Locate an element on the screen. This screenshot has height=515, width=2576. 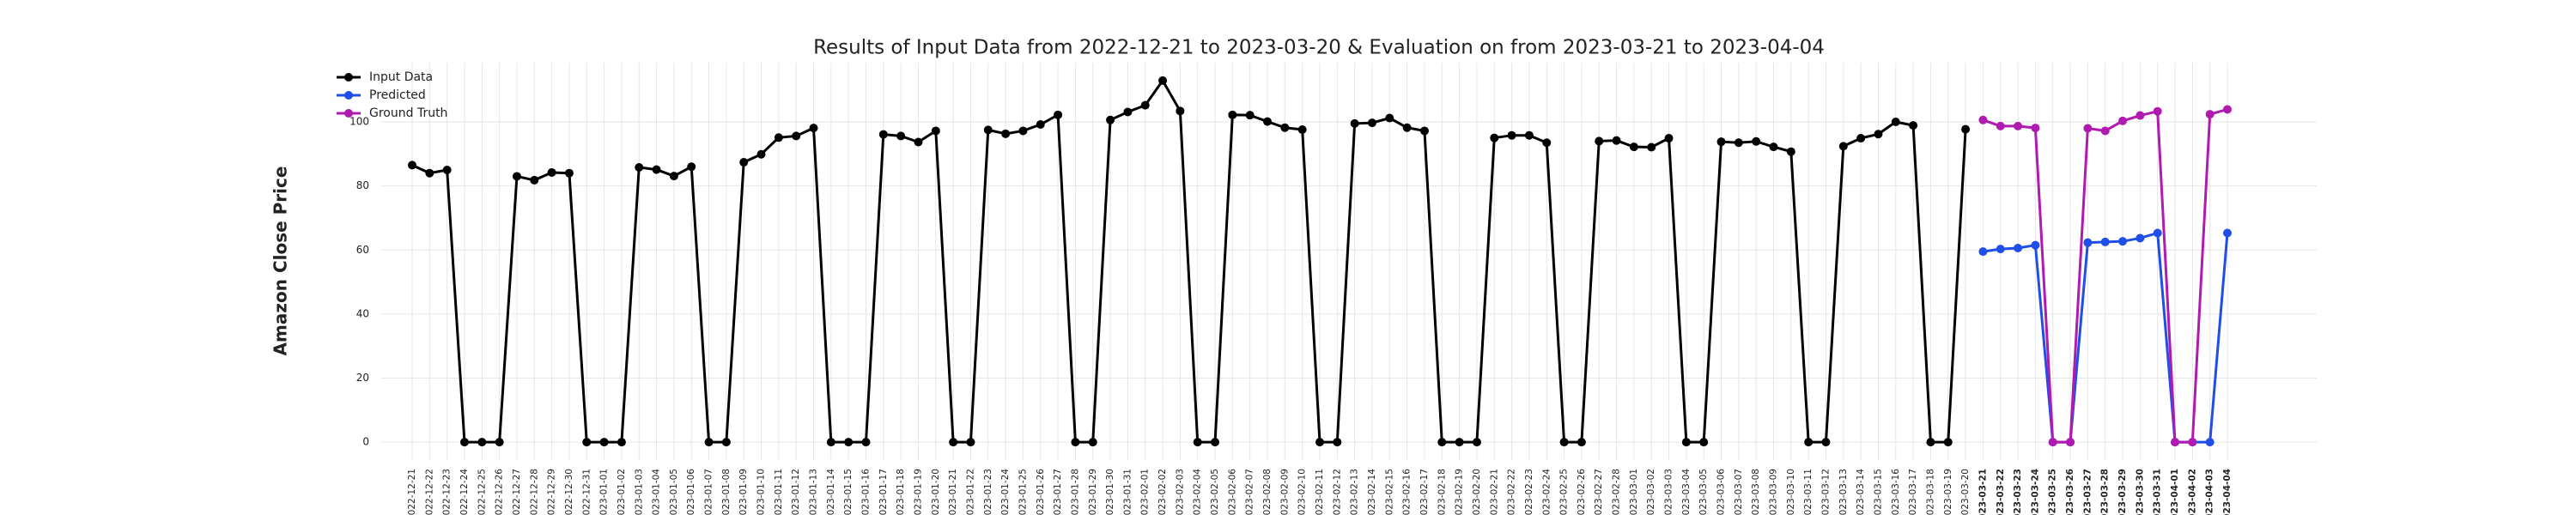
x-tick-label: 2023-03-10 is located at coordinates (1791, 492).